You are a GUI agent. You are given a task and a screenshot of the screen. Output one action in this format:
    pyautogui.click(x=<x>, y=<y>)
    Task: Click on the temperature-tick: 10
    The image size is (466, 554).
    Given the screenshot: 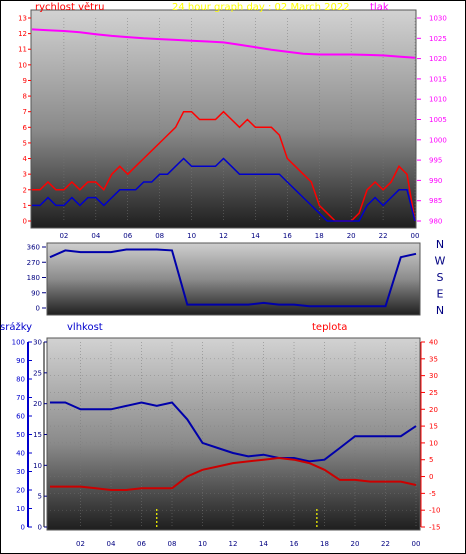 What is the action you would take?
    pyautogui.click(x=433, y=443)
    